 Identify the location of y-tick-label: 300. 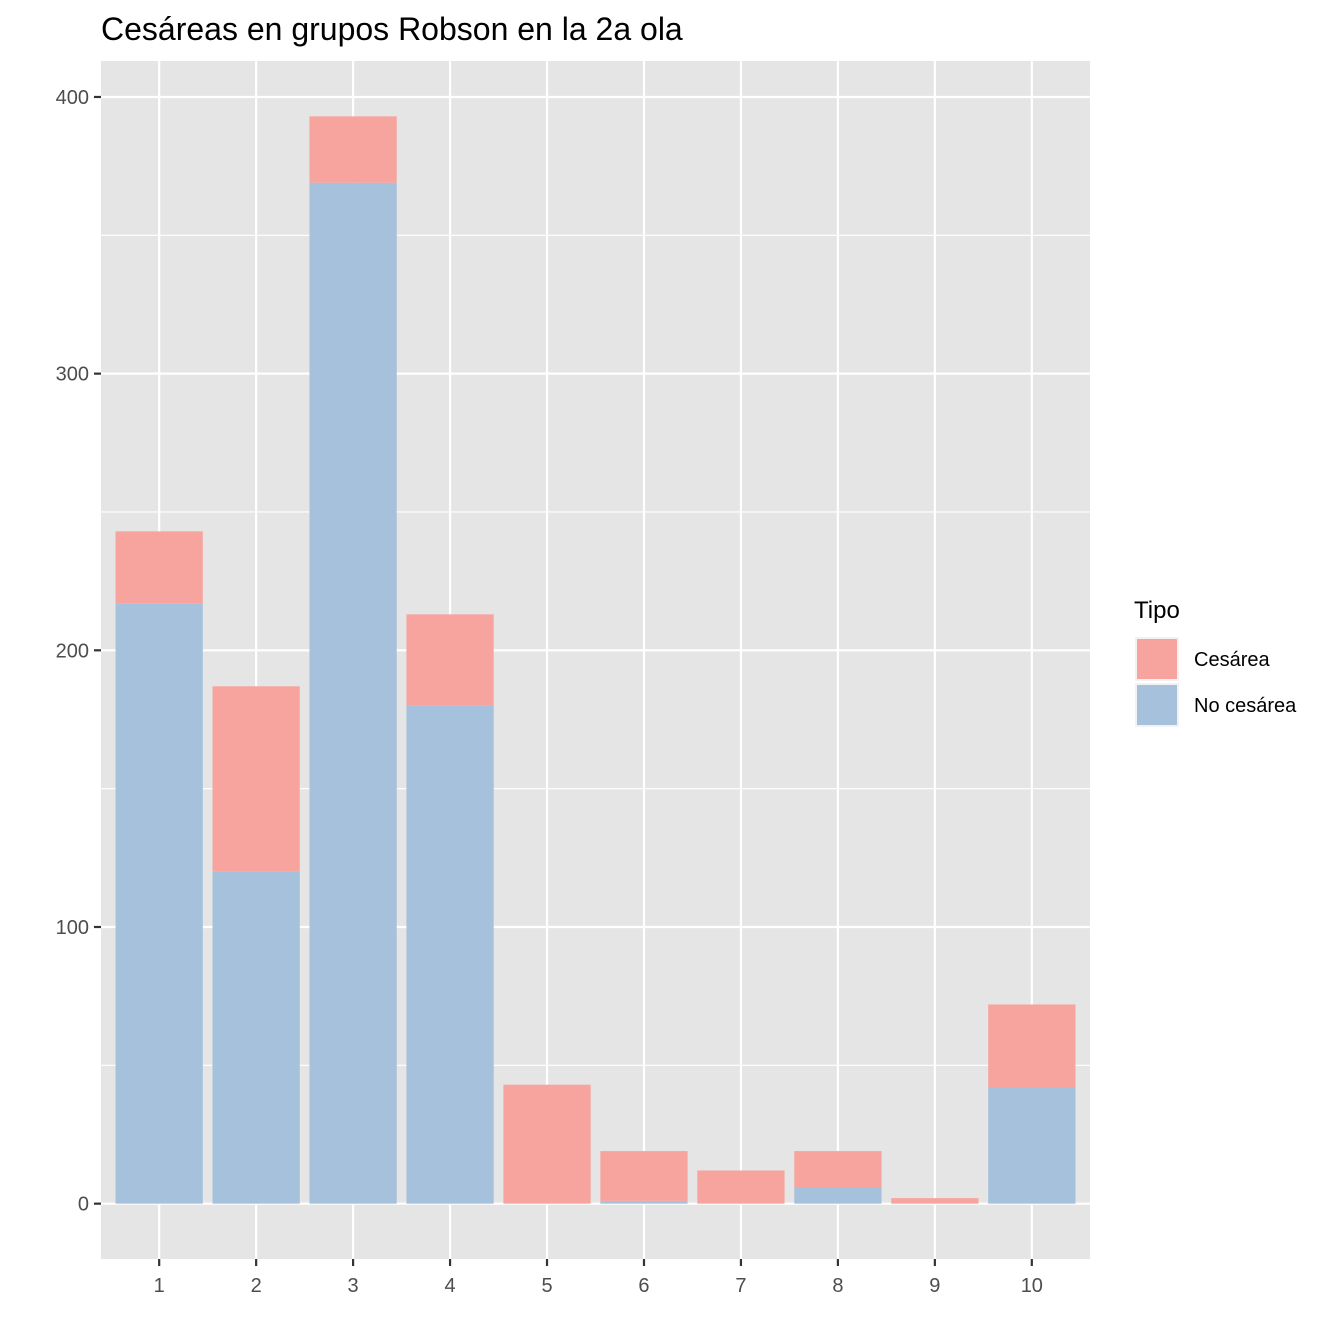
(72, 375).